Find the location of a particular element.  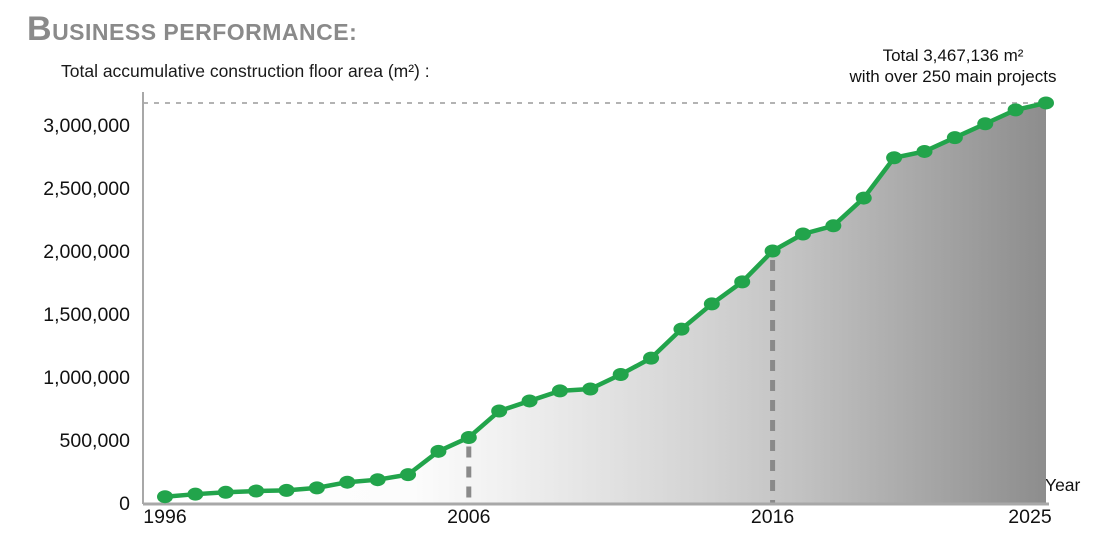

data-point-2025 is located at coordinates (1046, 103).